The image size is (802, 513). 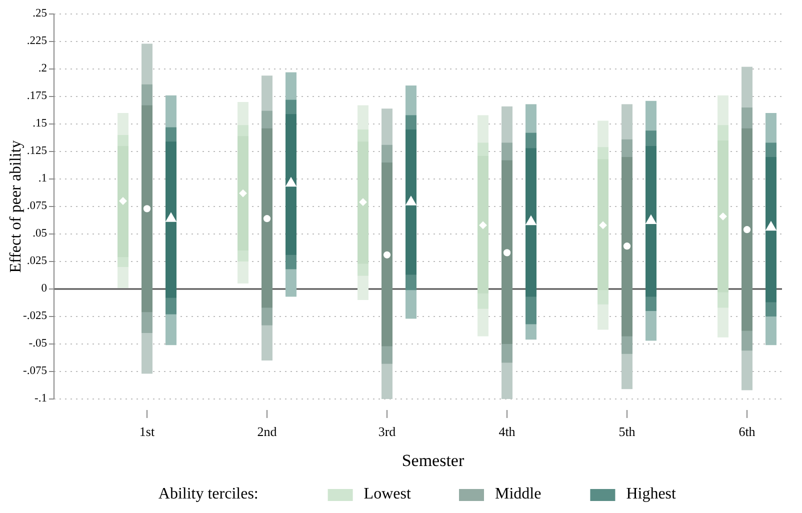 I want to click on x-tick-label: 5th, so click(x=627, y=431).